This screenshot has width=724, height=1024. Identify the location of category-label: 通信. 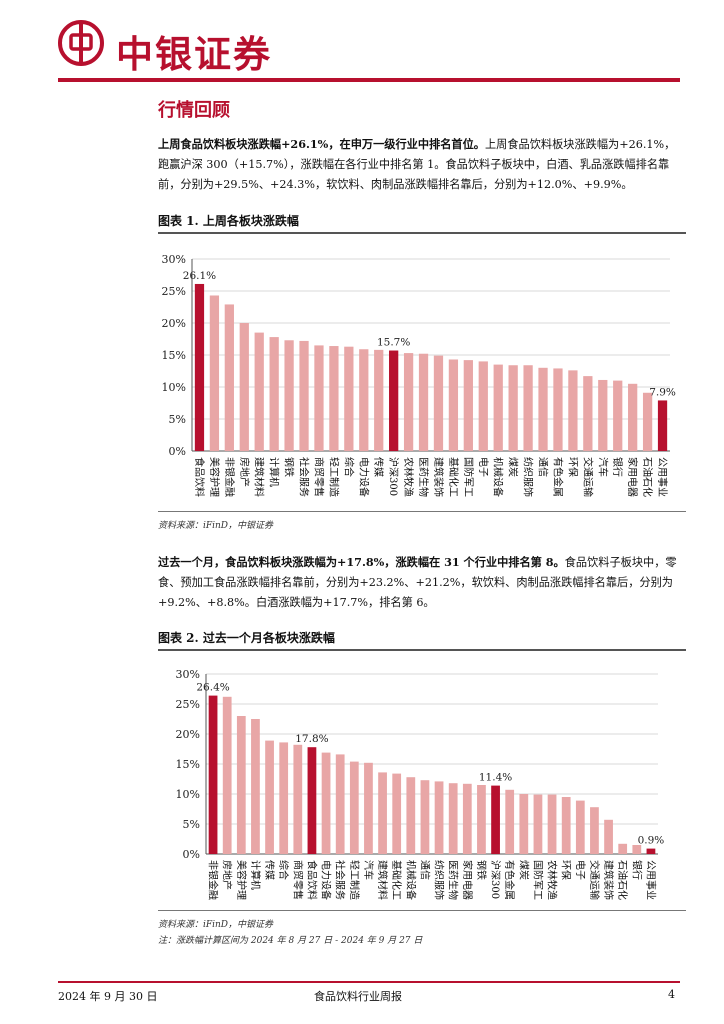
(543, 467).